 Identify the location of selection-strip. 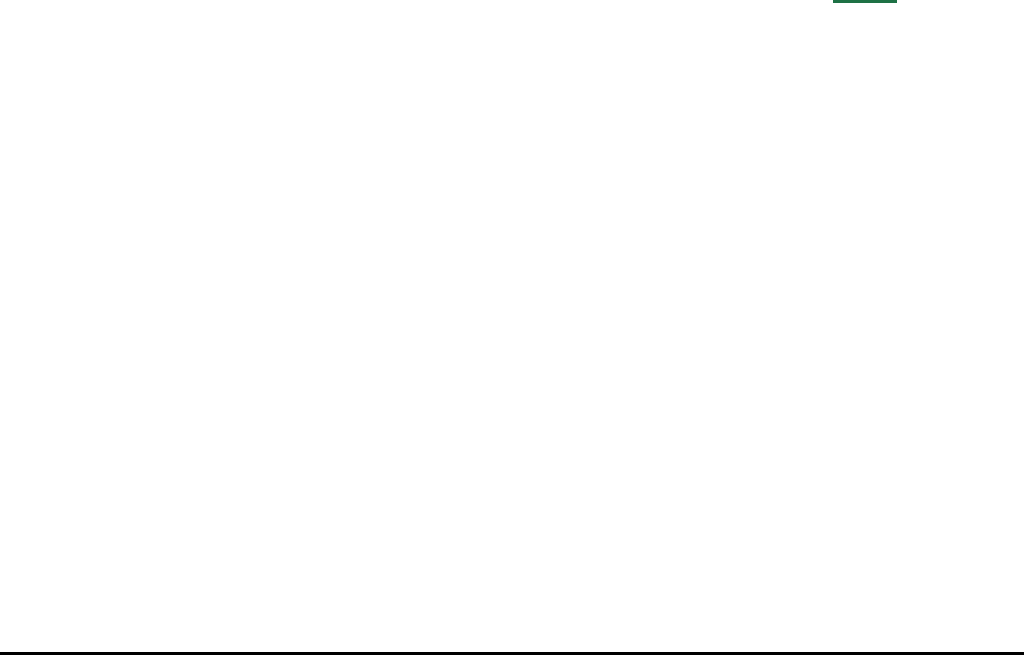
(865, 1).